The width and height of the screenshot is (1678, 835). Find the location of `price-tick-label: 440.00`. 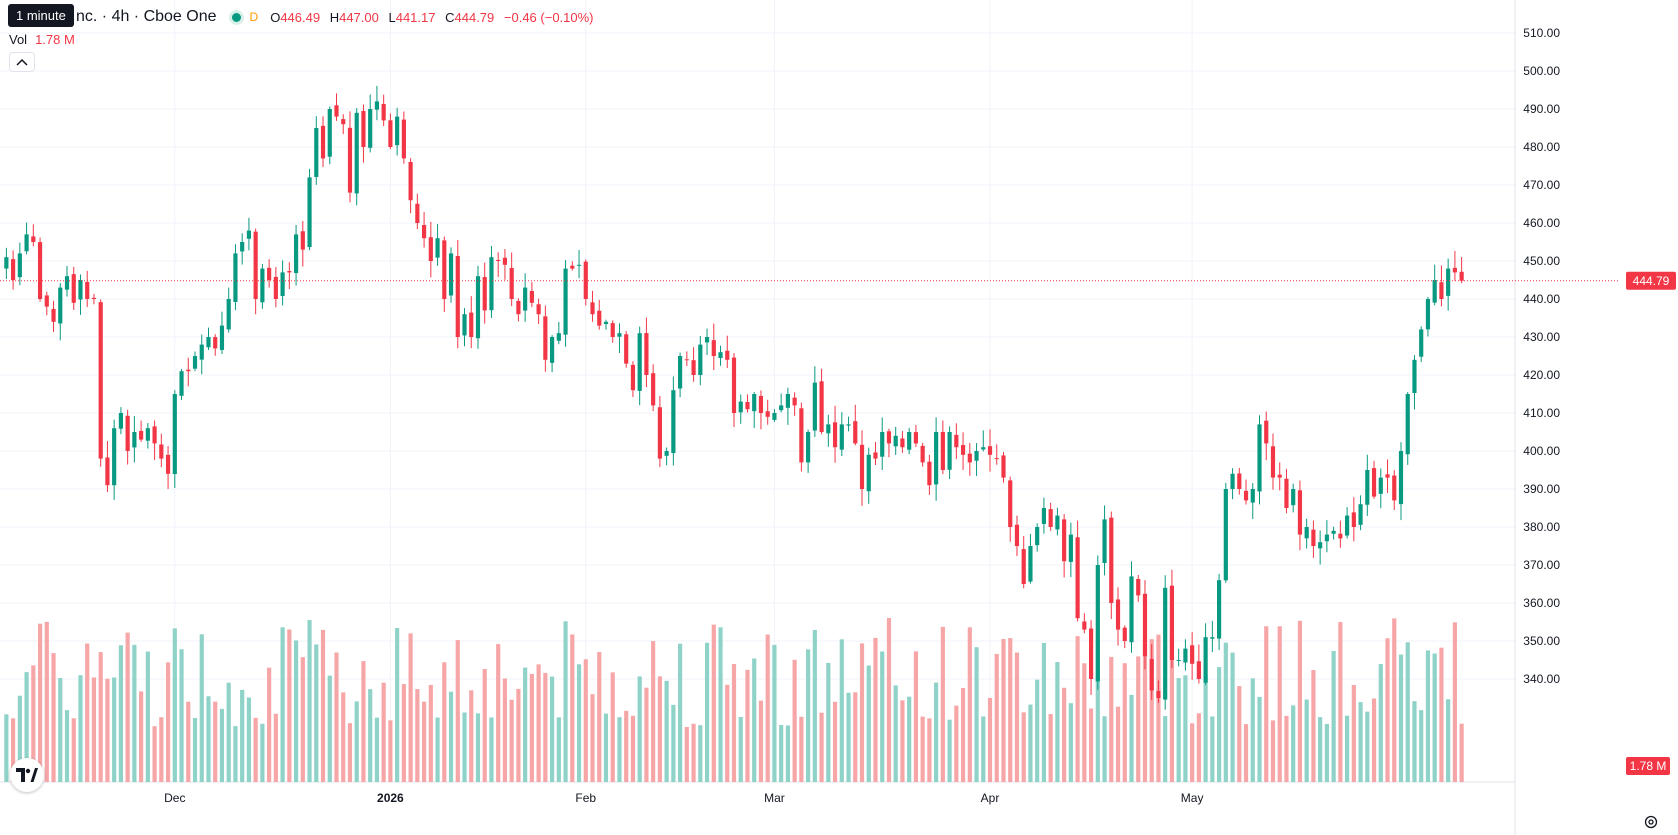

price-tick-label: 440.00 is located at coordinates (1541, 299).